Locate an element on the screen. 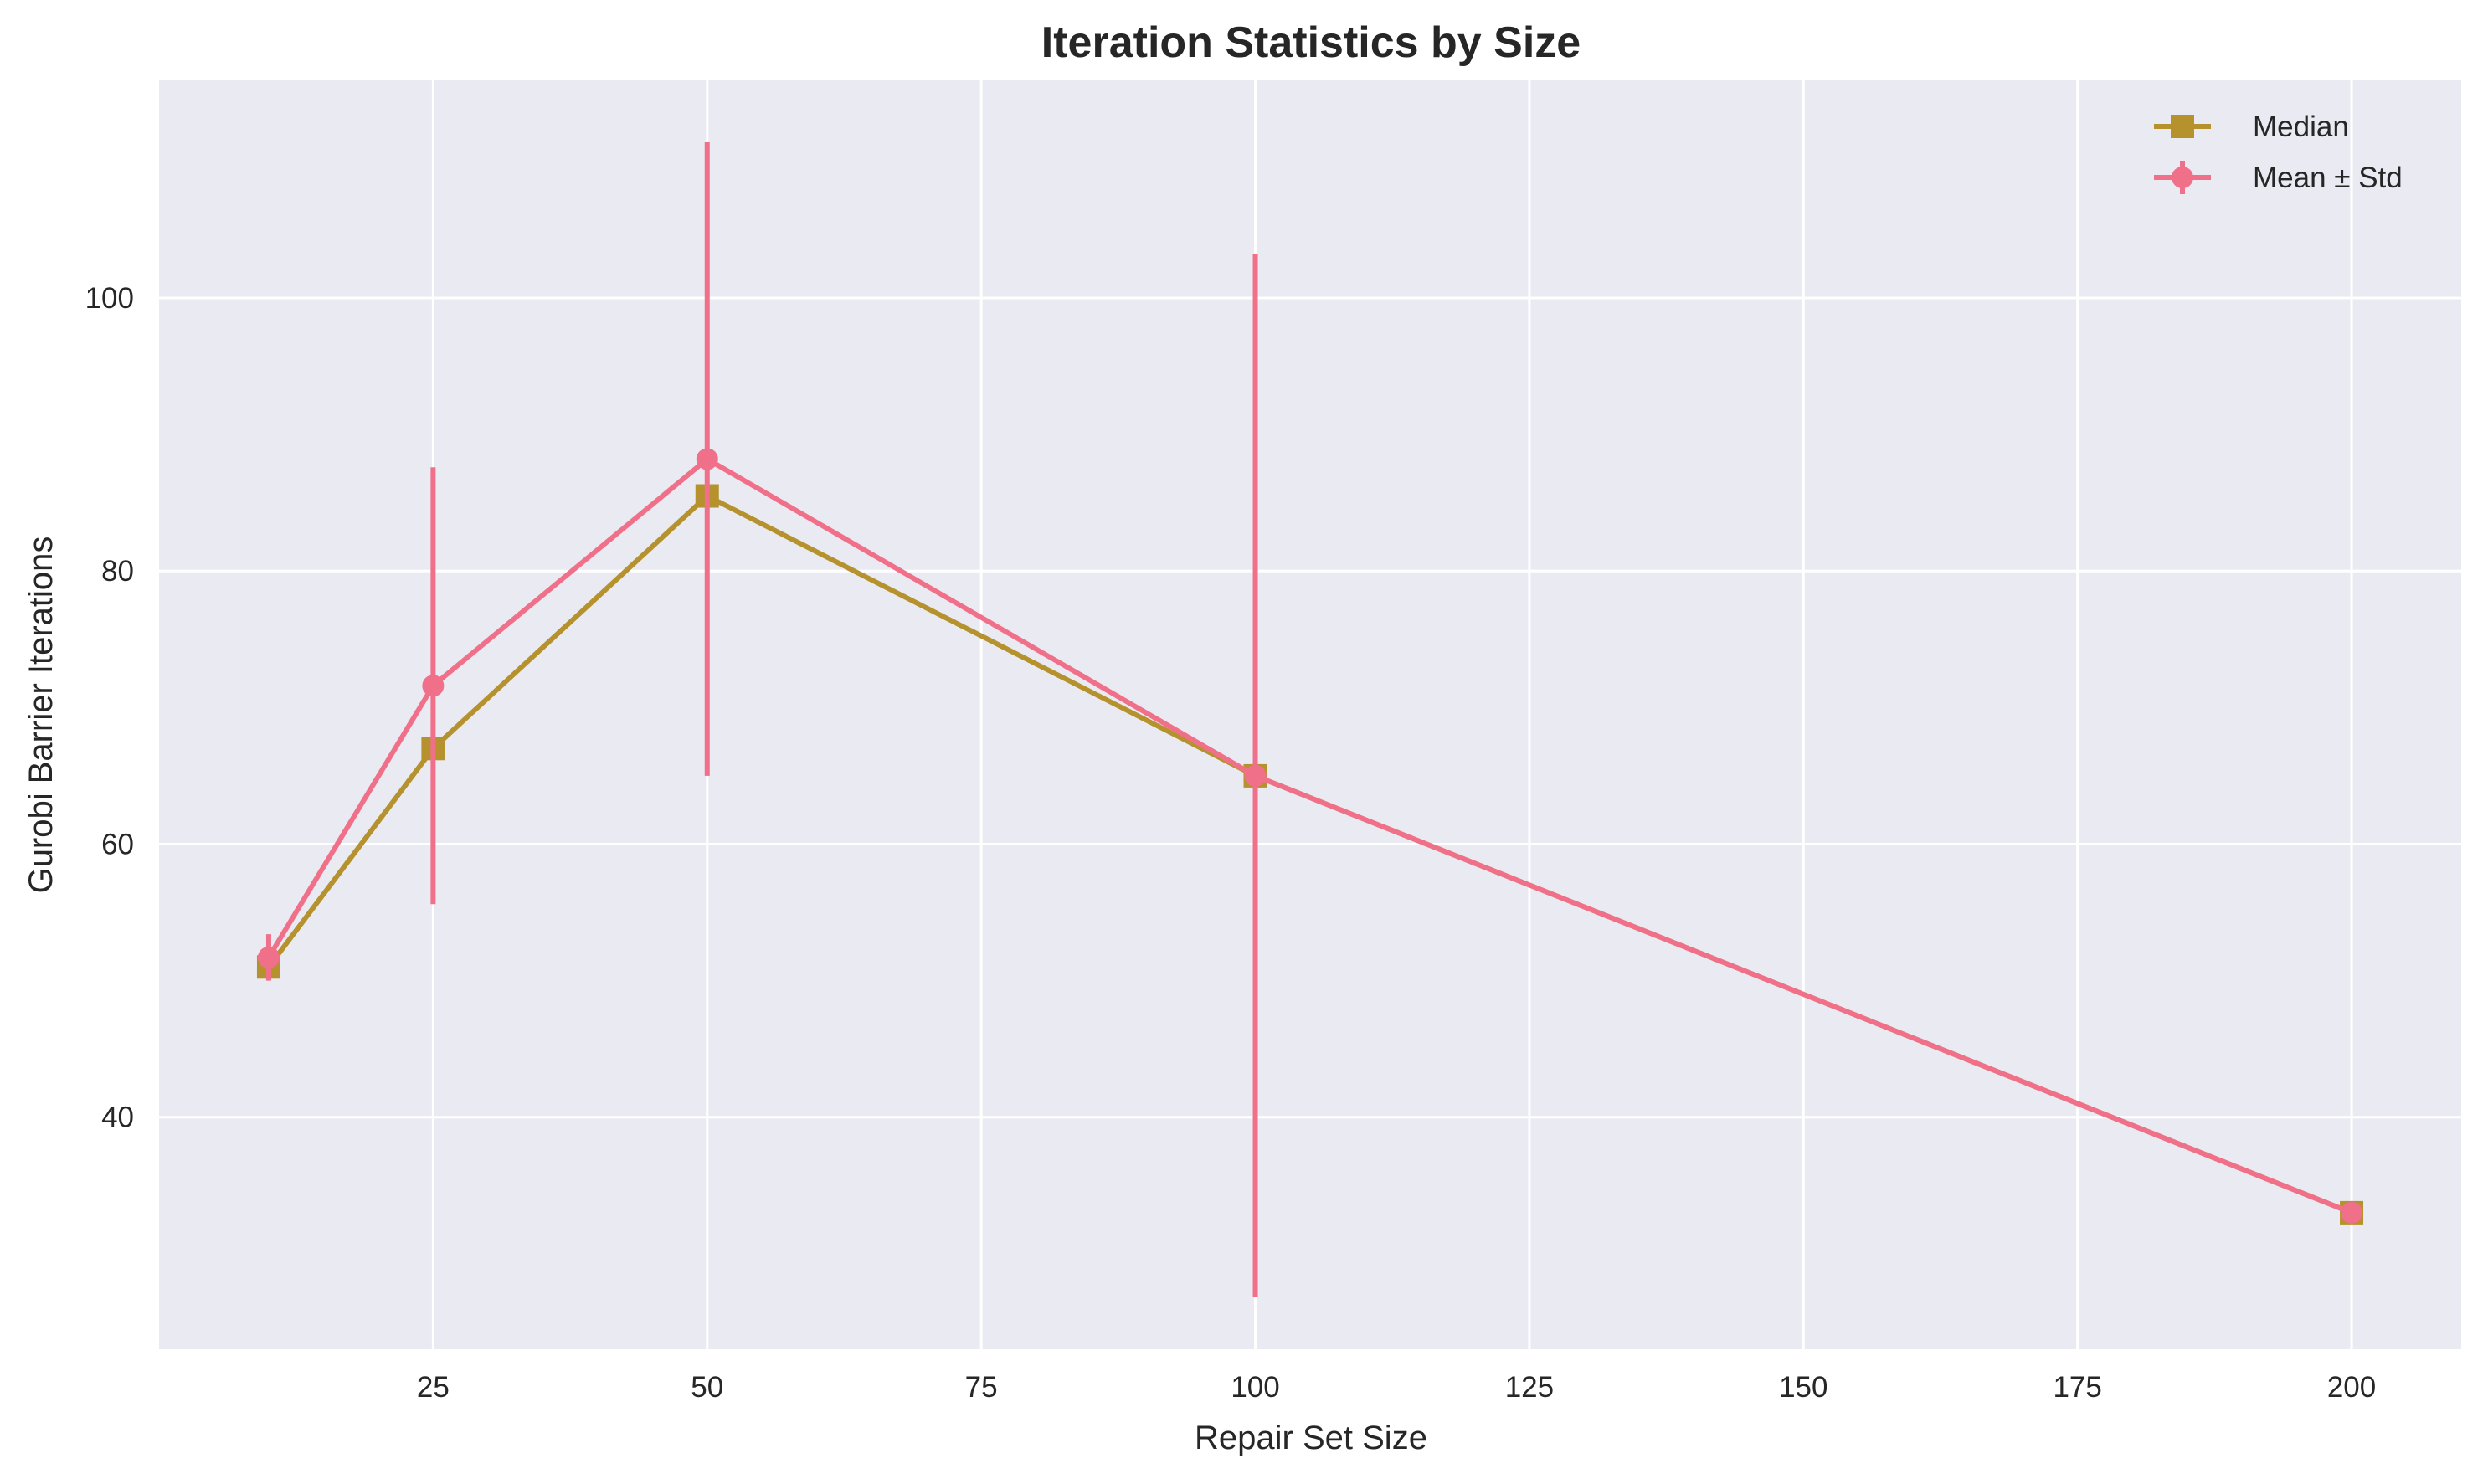 The image size is (2488, 1484). y-tick-label: 40 is located at coordinates (117, 1118).